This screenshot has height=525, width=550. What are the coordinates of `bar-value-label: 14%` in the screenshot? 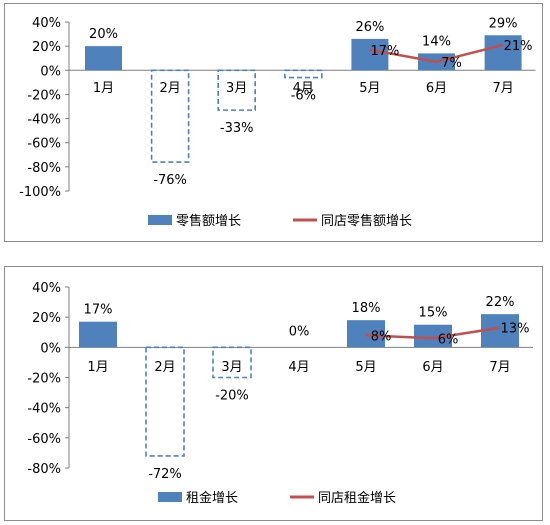 It's located at (436, 41).